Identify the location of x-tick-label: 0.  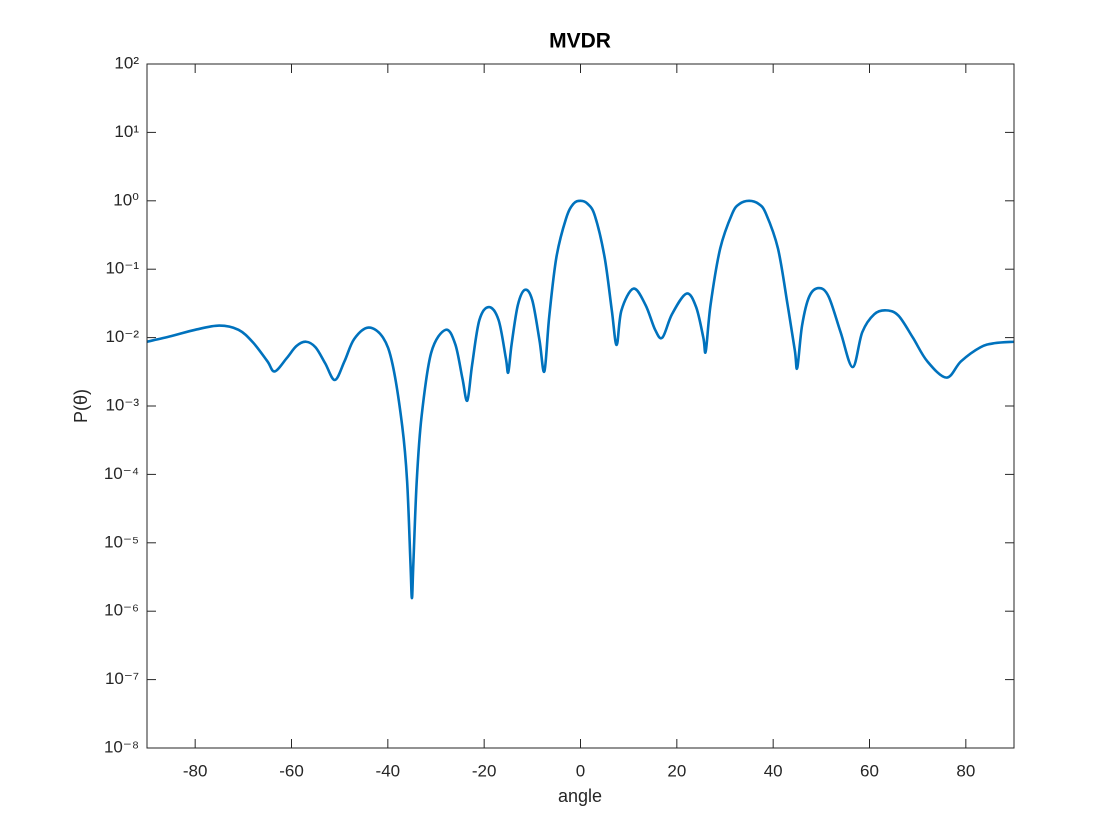
(580, 770).